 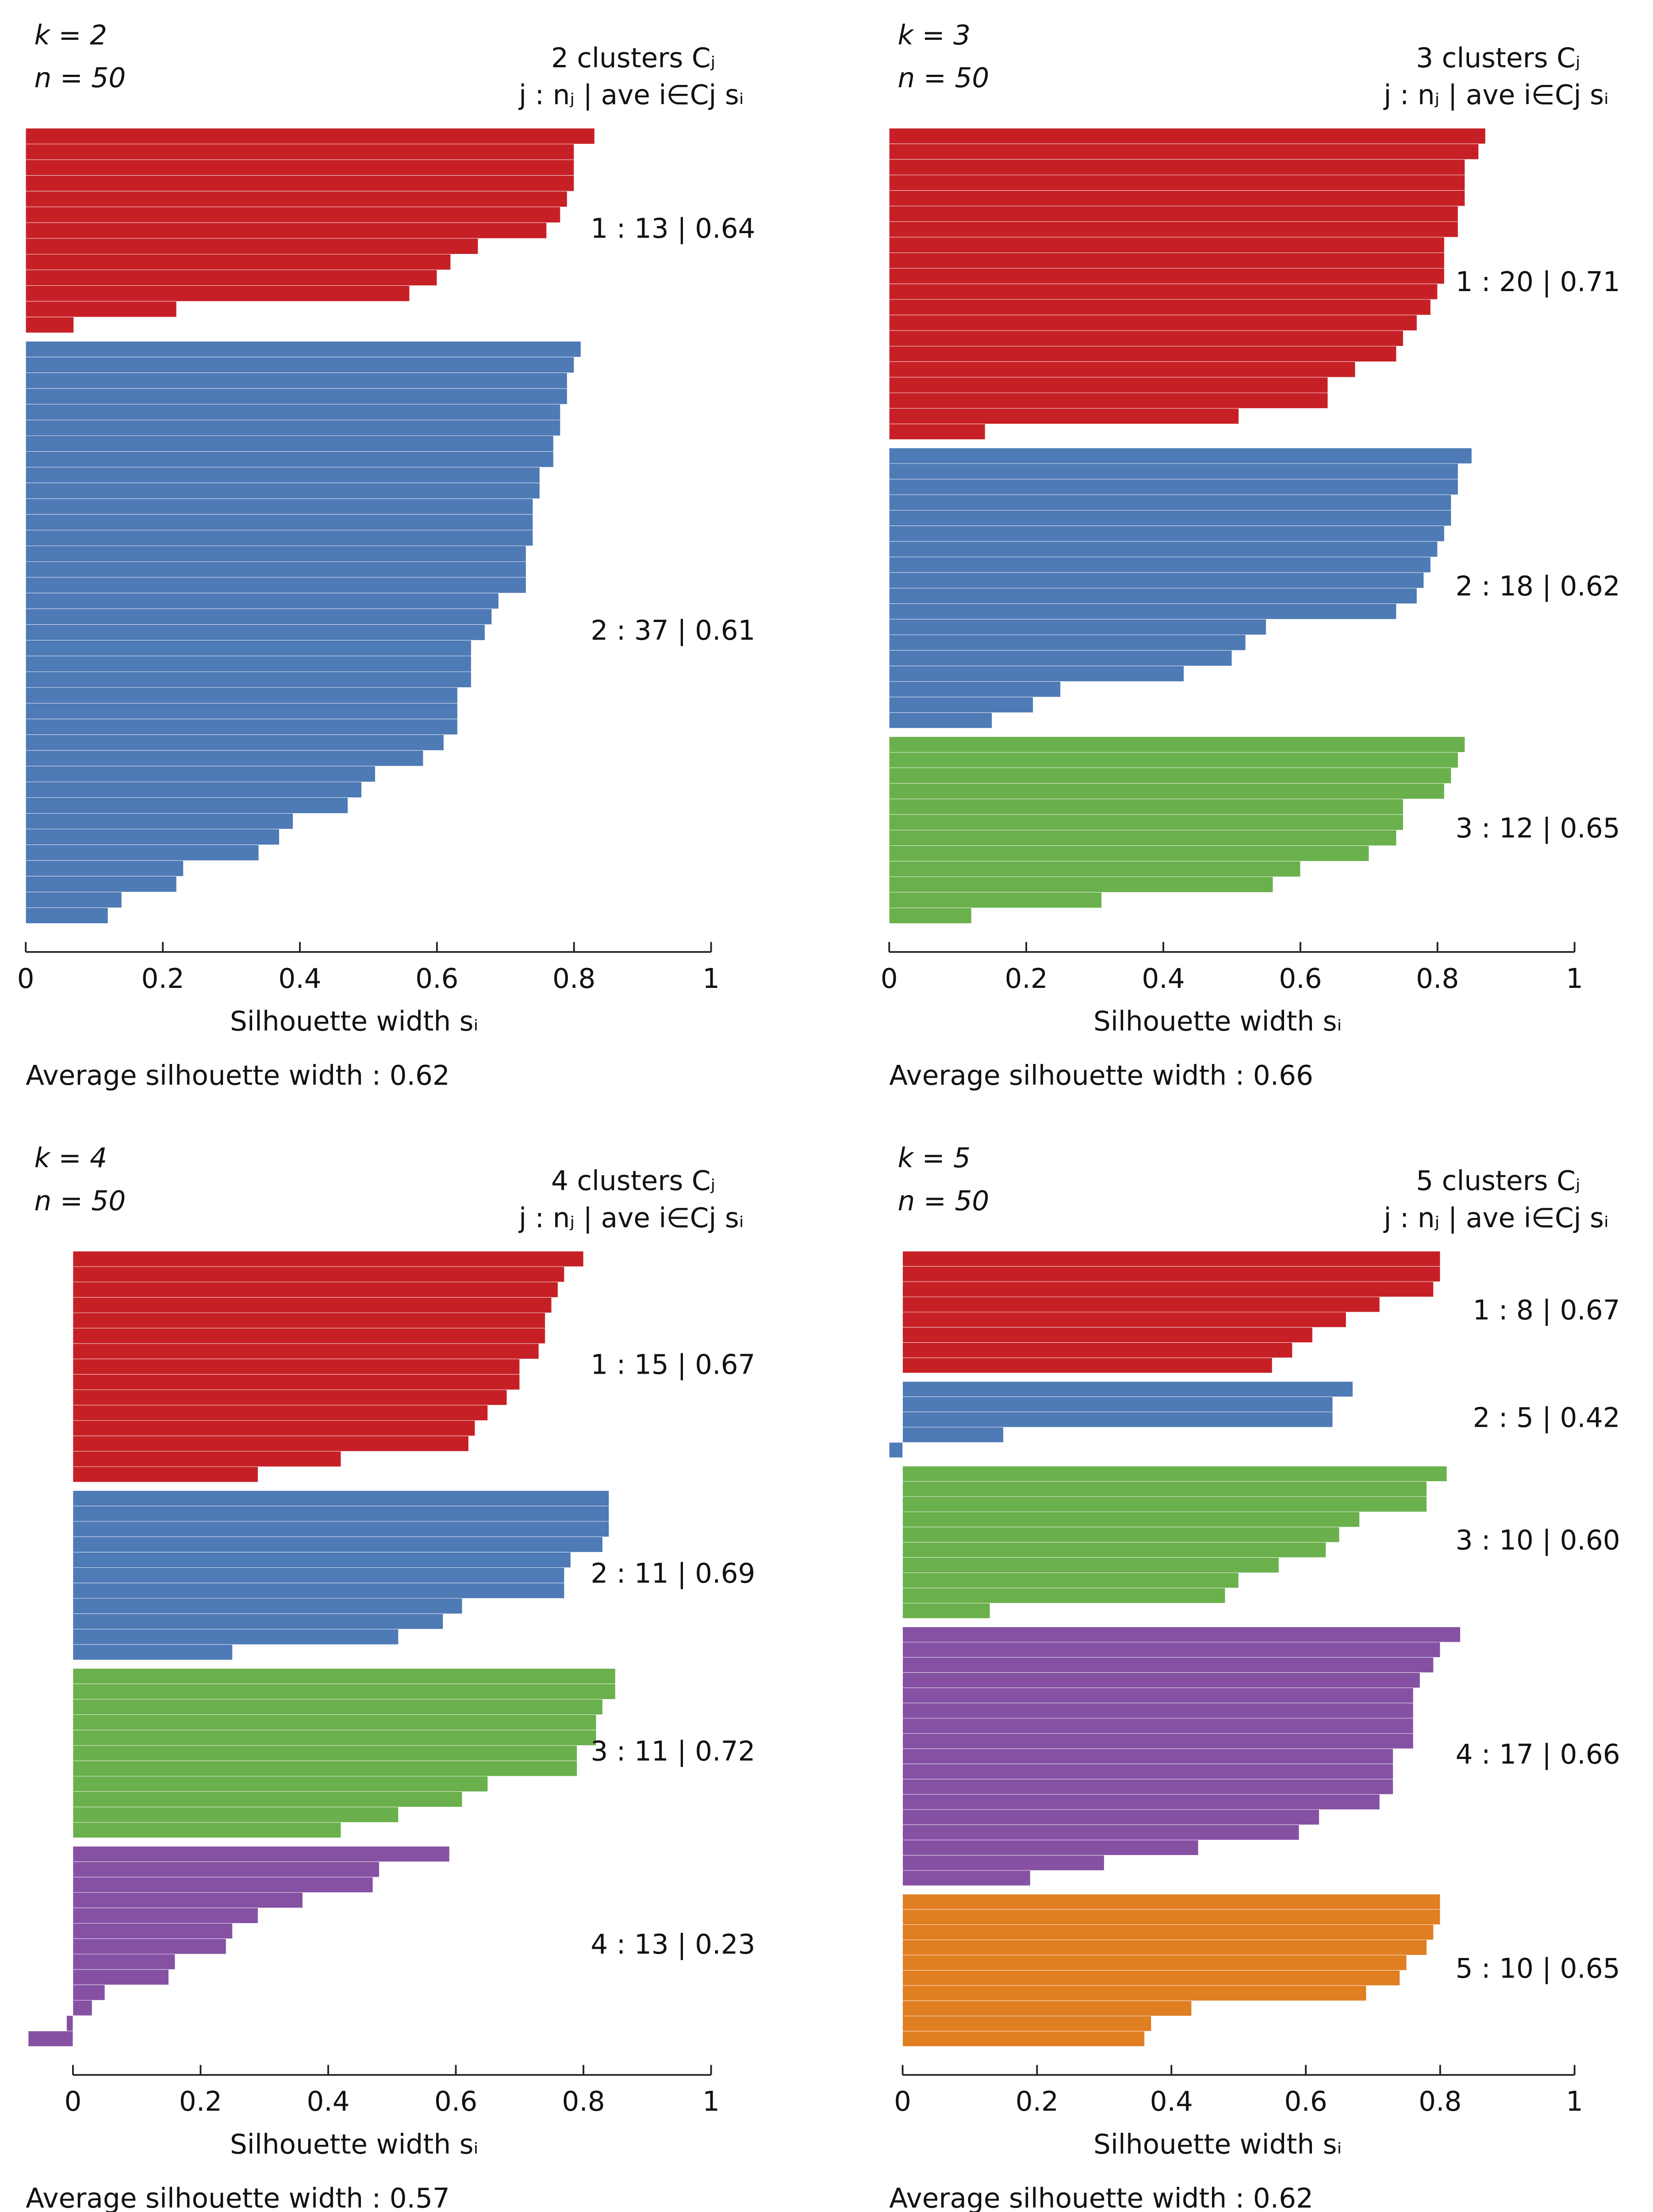 What do you see at coordinates (1538, 829) in the screenshot?
I see `cluster-label: 3 : 12 | 0.65` at bounding box center [1538, 829].